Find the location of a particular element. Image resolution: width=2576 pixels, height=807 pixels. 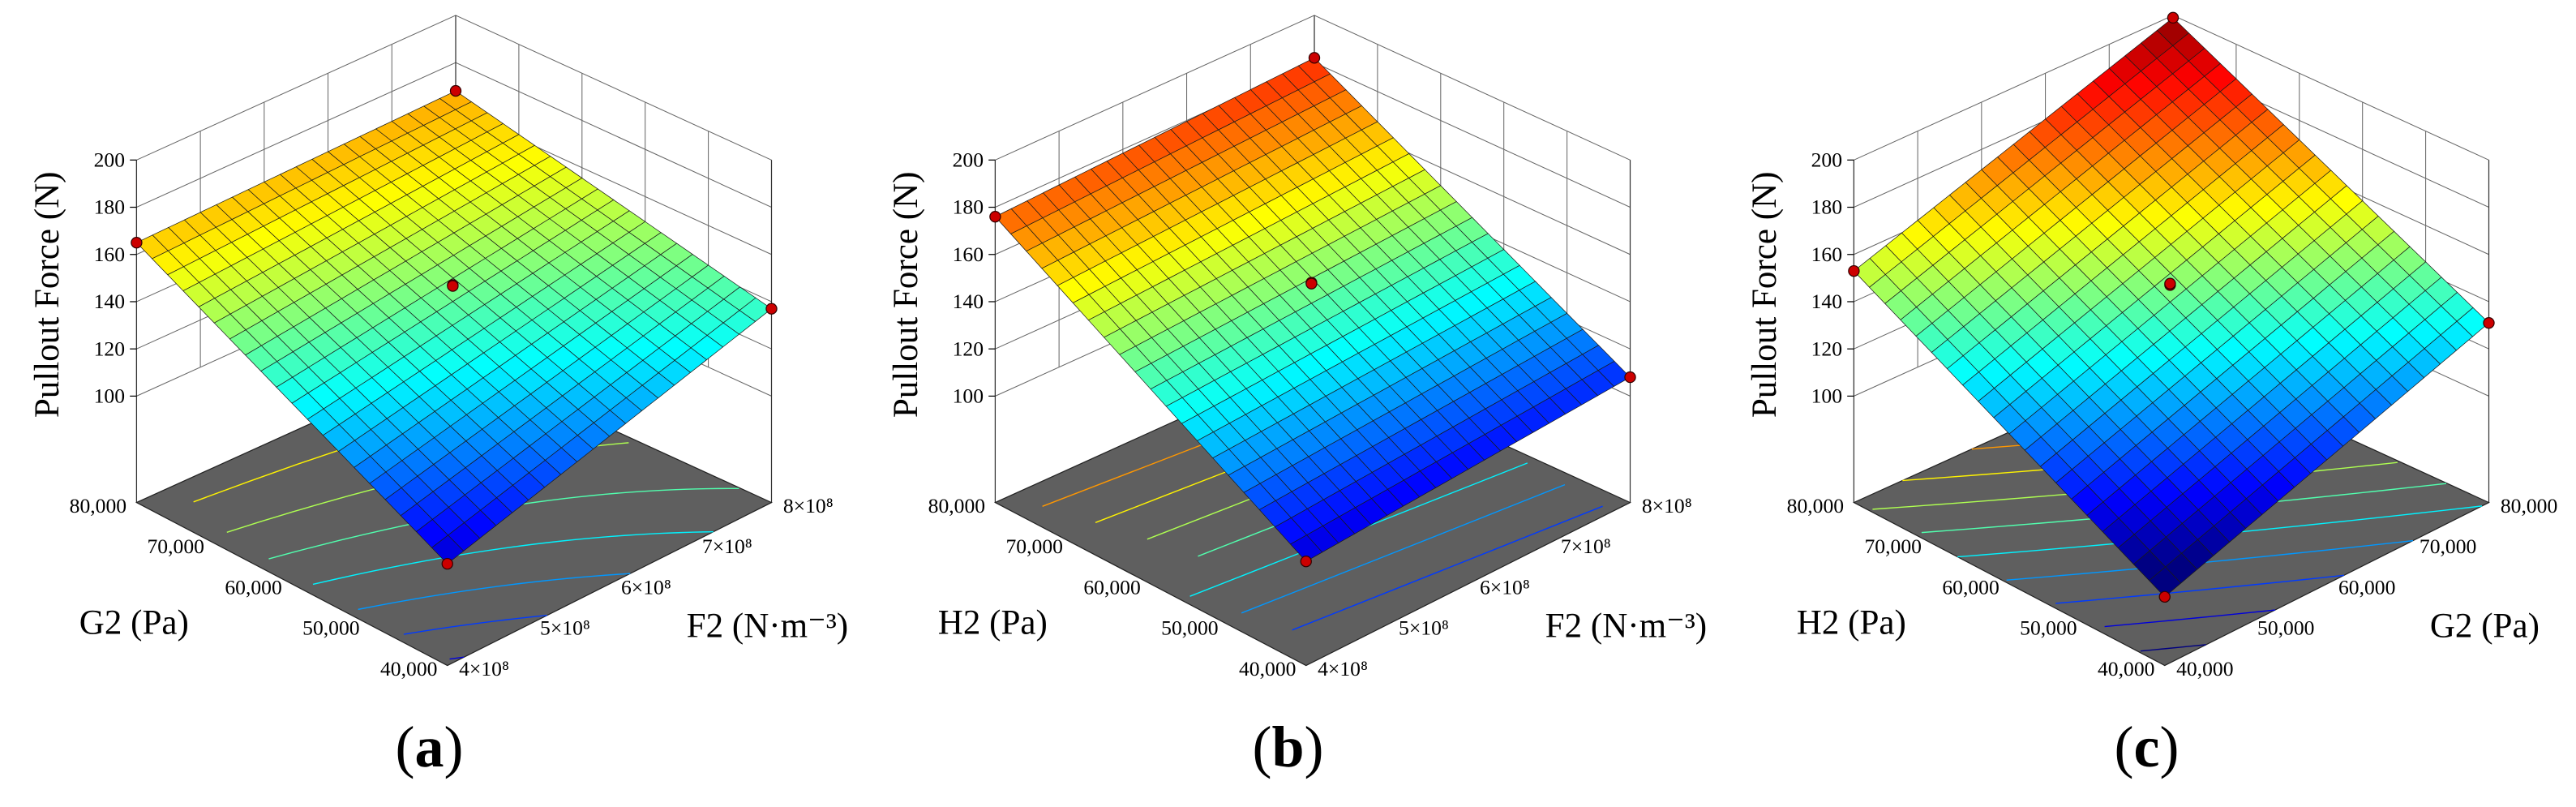

caption-b: (b) is located at coordinates (1288, 747).